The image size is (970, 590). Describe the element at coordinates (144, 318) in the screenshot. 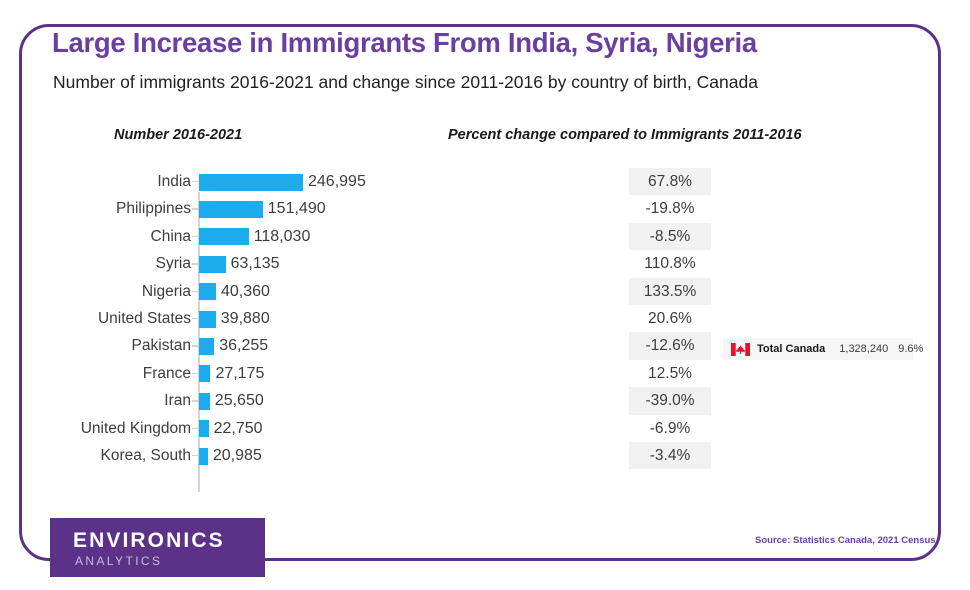

I see `country-label: United States` at that location.